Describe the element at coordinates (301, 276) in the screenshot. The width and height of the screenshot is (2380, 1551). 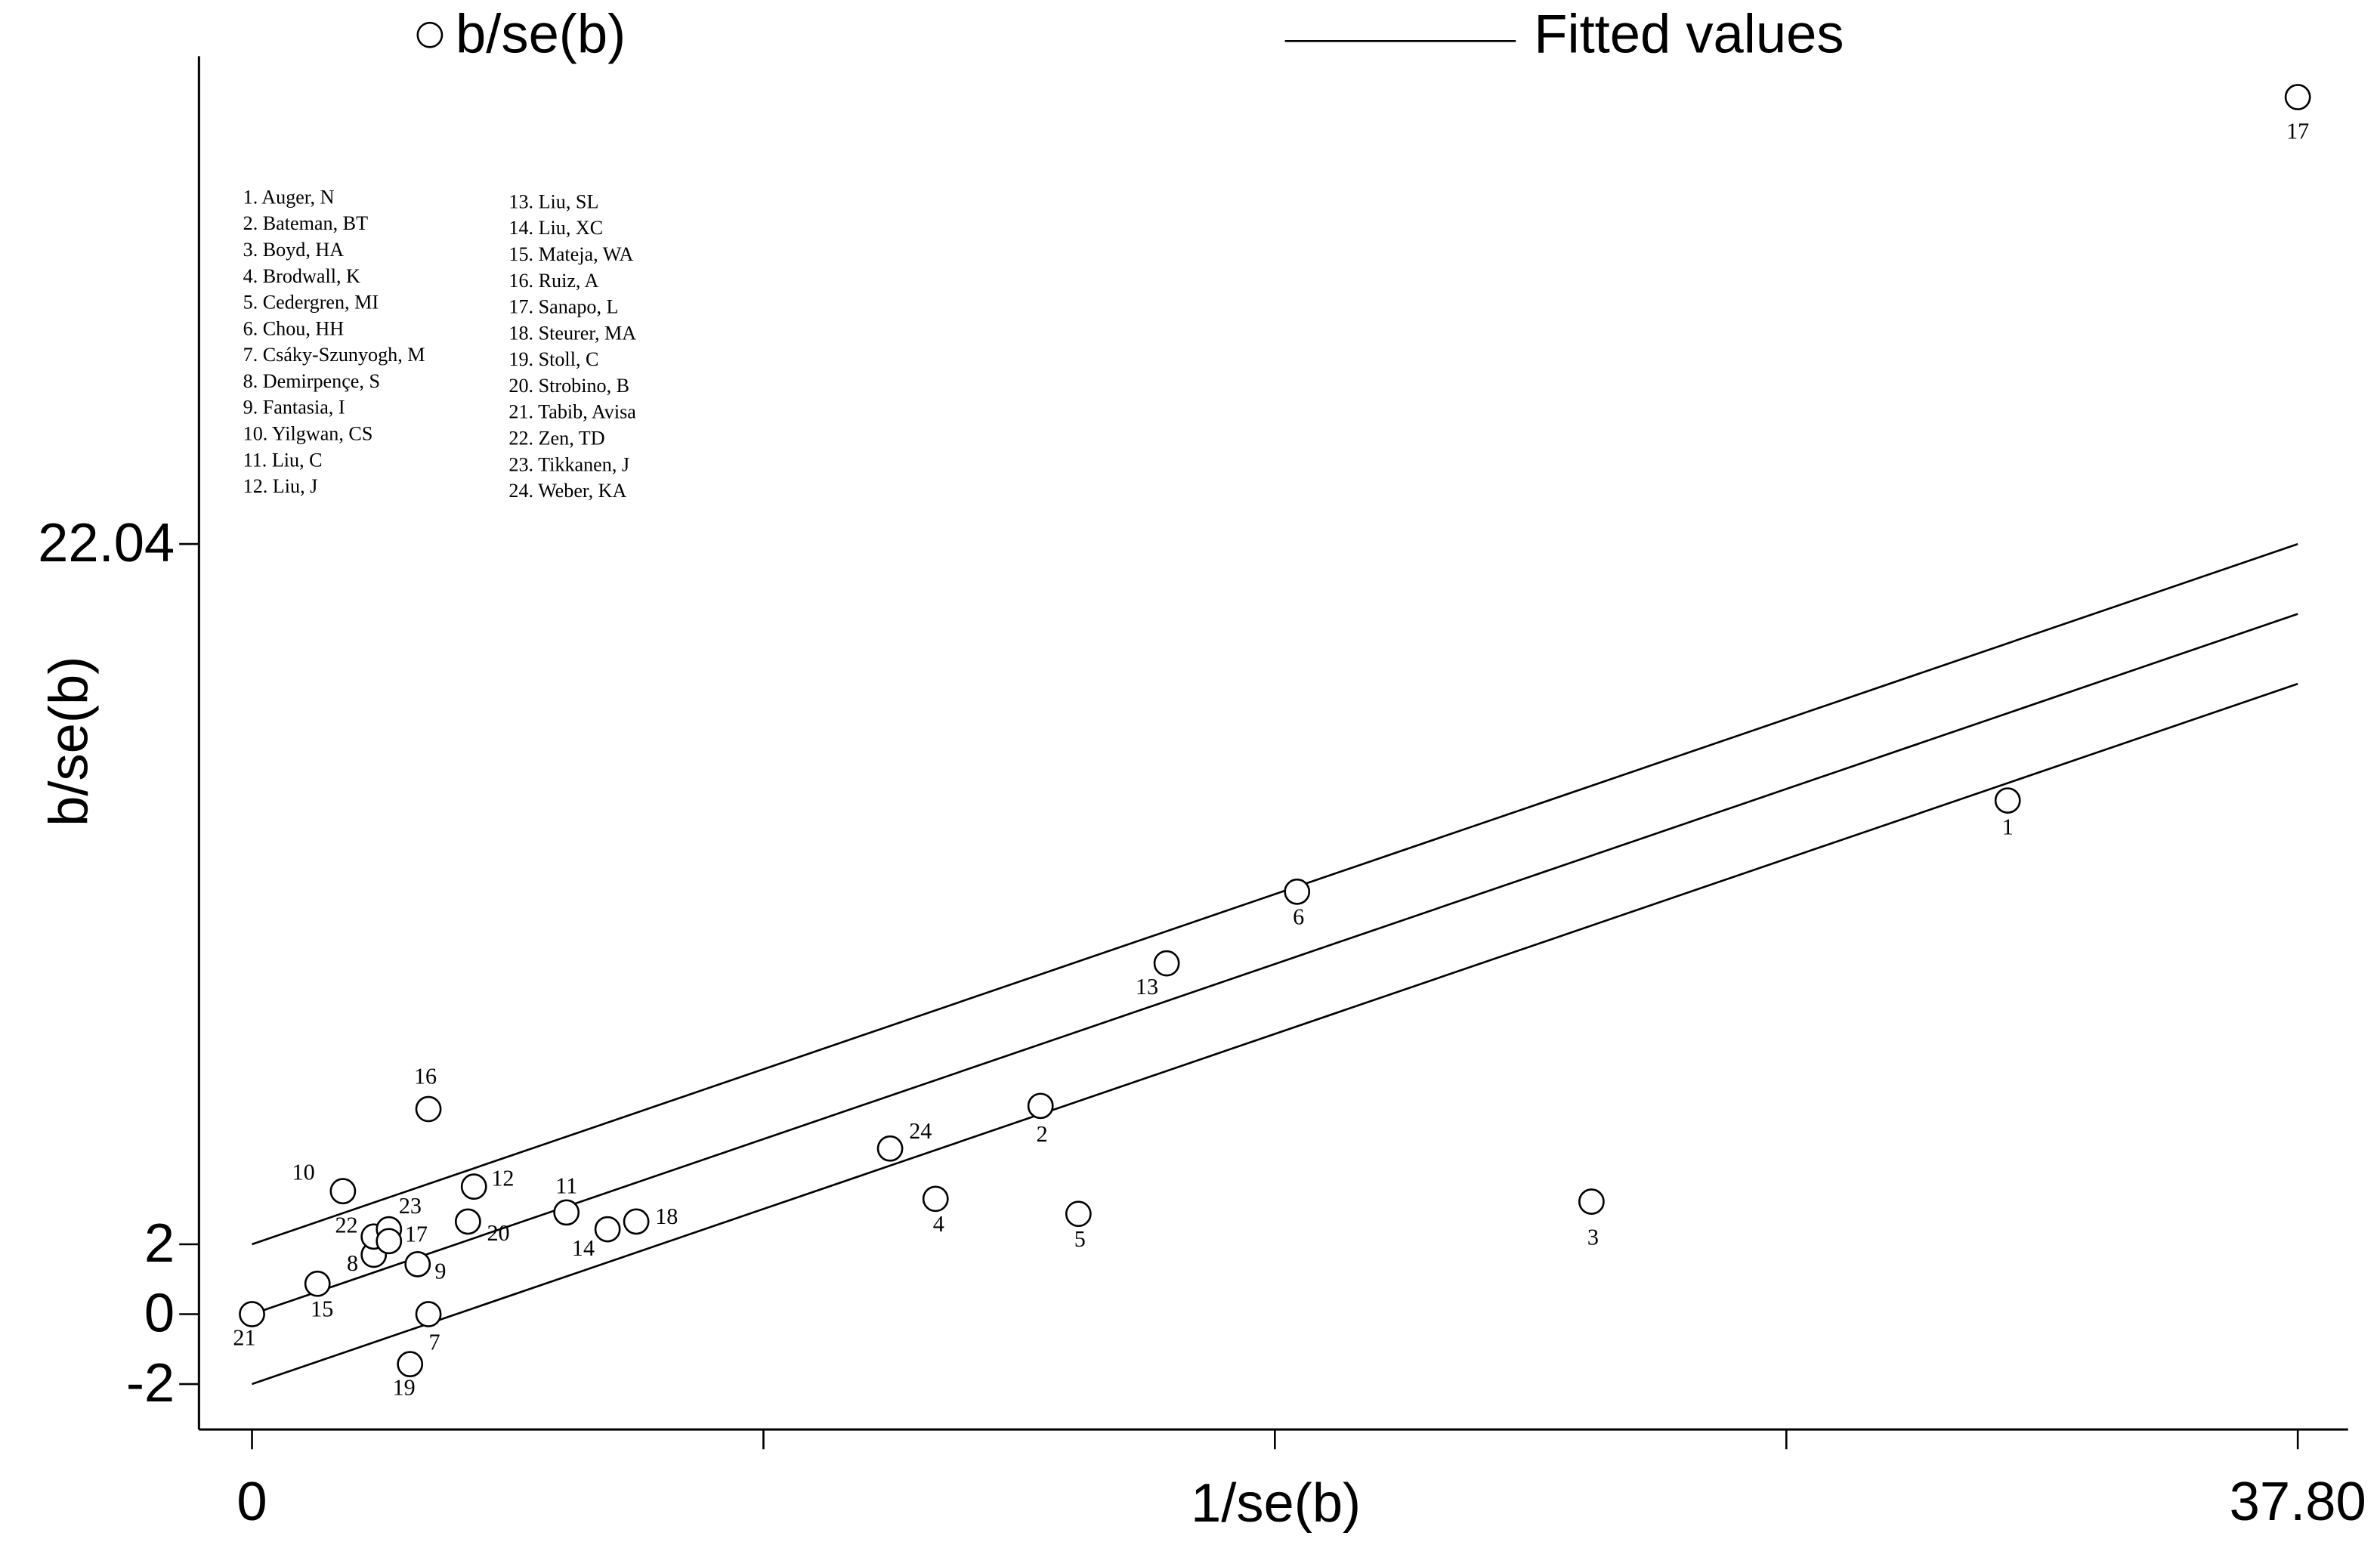
I see `study-key: 4. Brodwall, K` at that location.